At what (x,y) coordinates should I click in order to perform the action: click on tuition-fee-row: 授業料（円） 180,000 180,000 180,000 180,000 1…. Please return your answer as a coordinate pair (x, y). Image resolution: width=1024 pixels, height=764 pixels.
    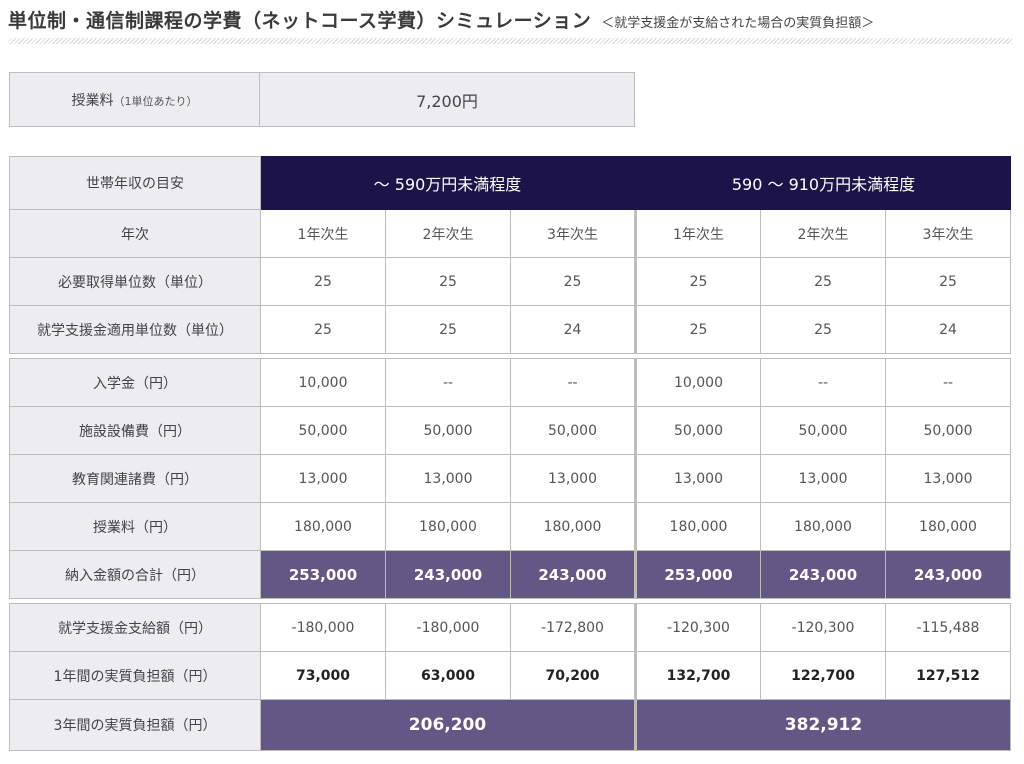
    Looking at the image, I should click on (510, 526).